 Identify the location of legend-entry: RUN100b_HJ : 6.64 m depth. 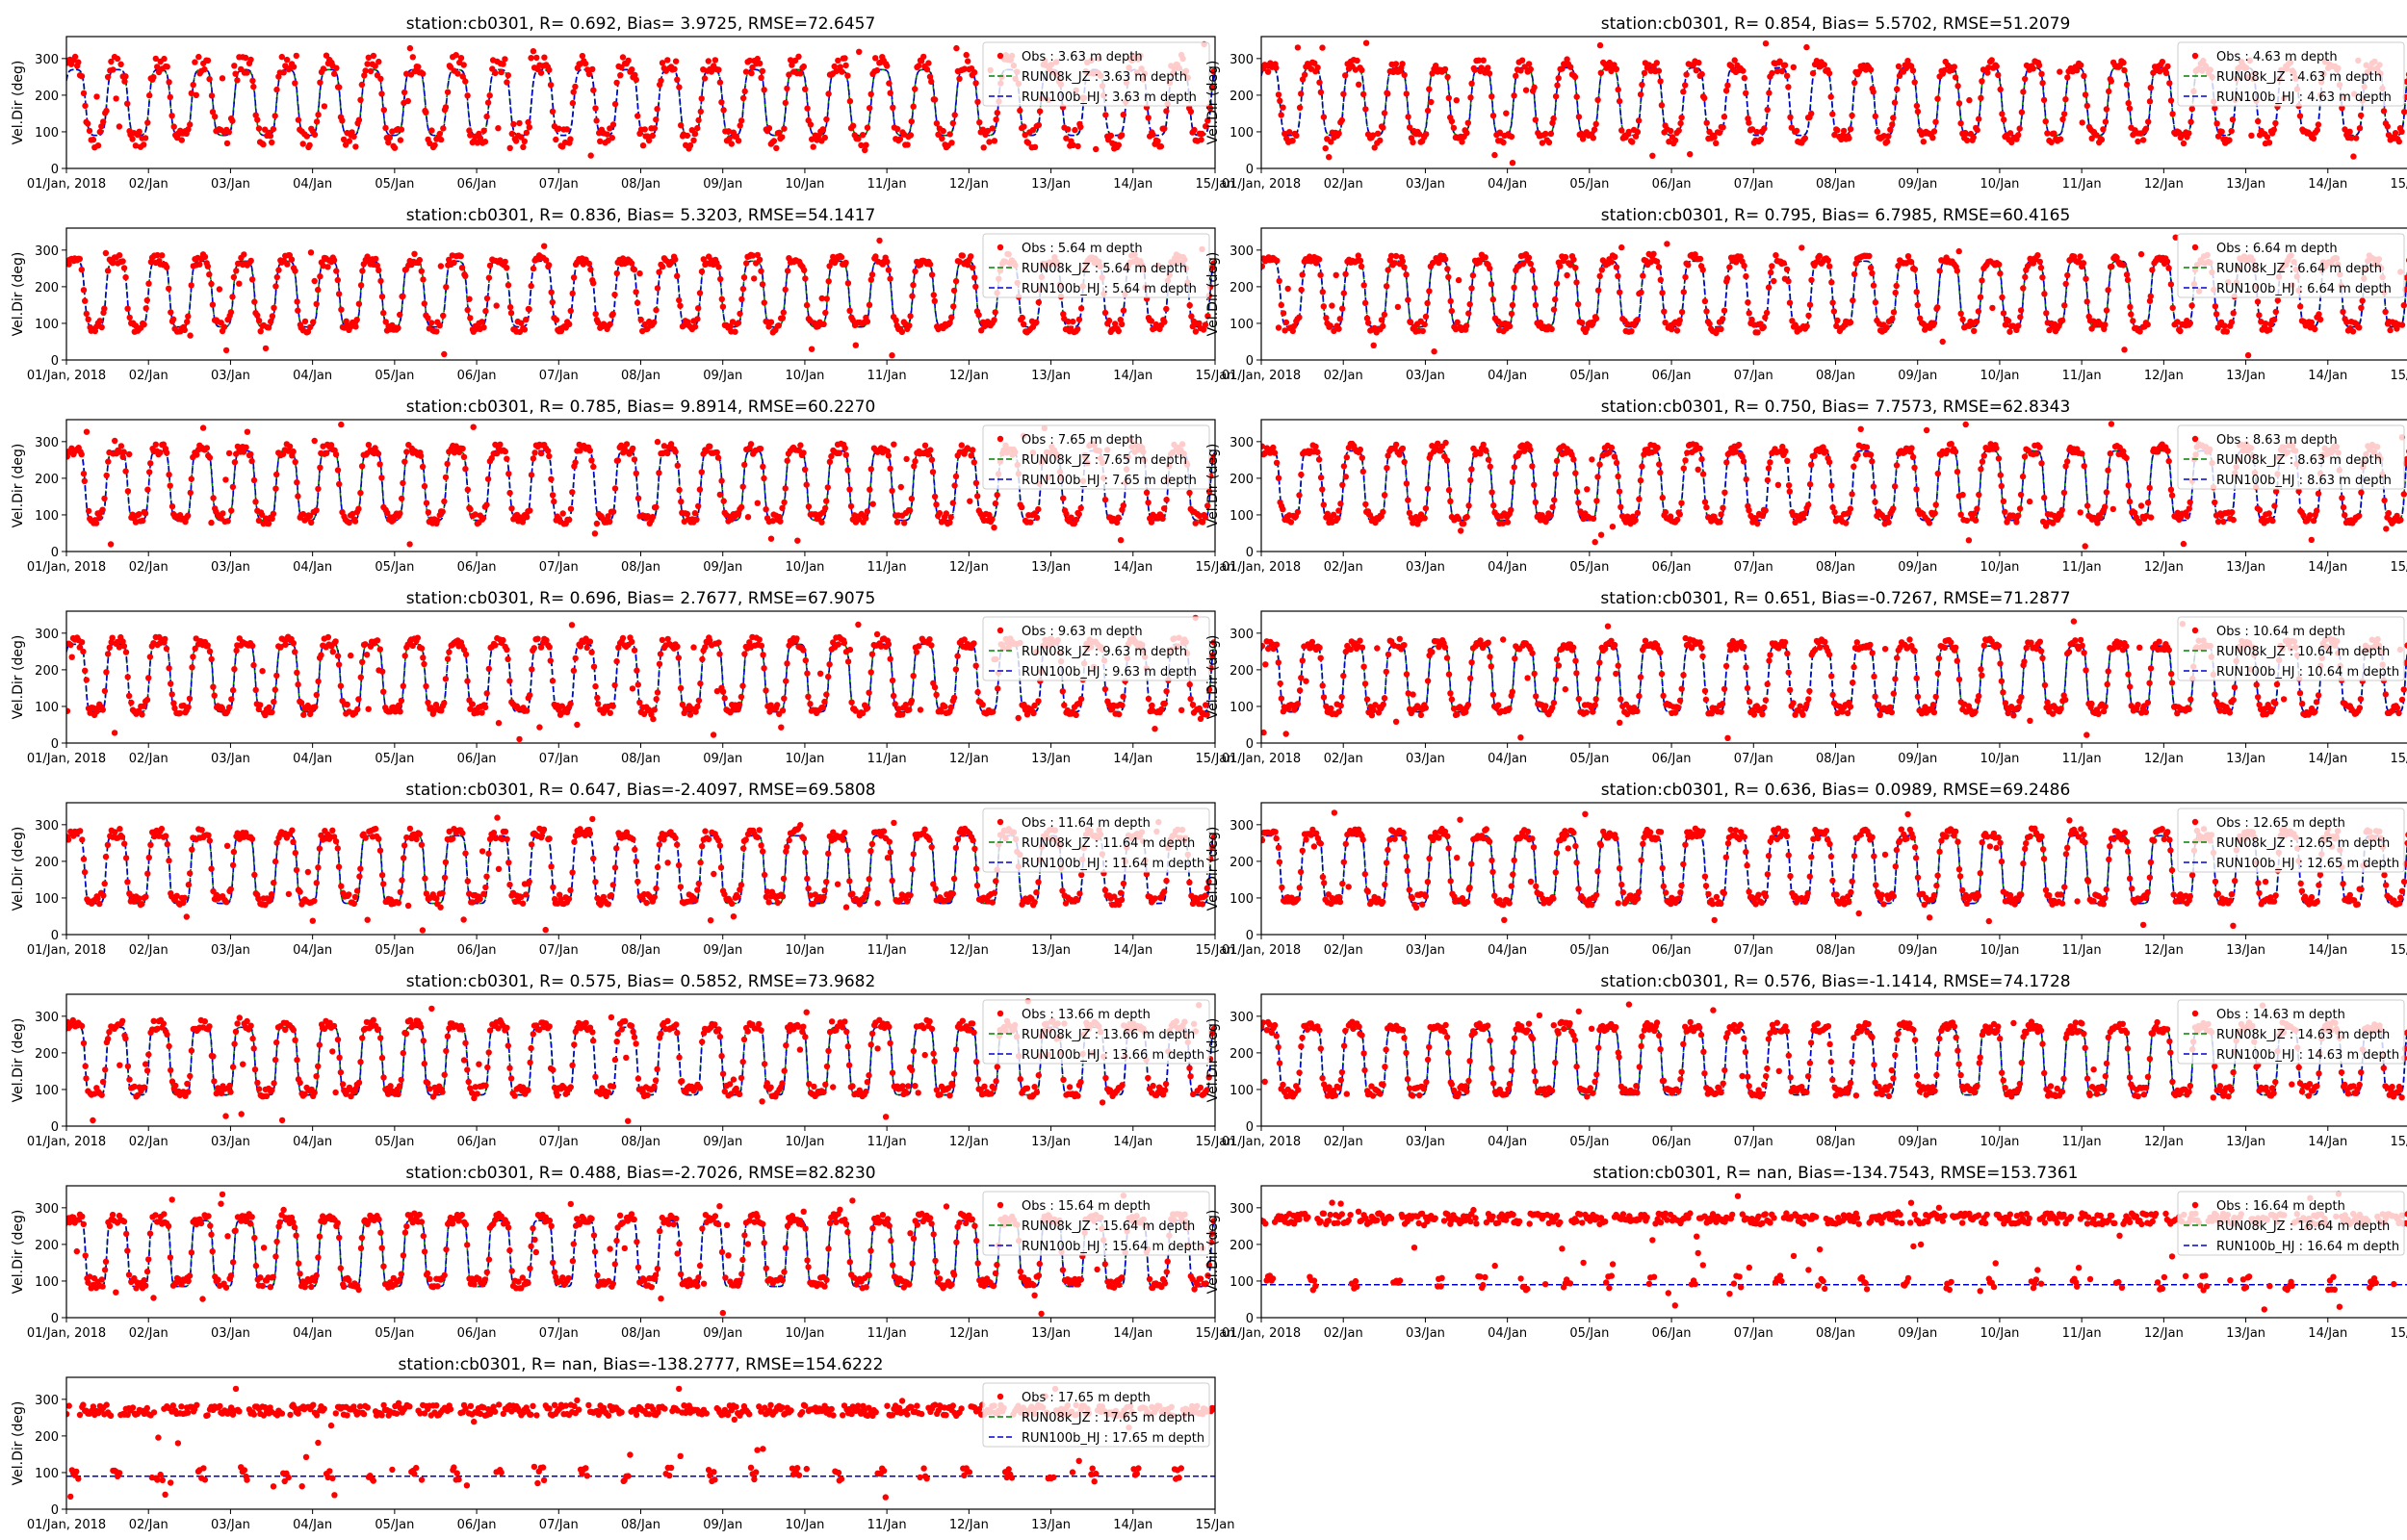
(2304, 289).